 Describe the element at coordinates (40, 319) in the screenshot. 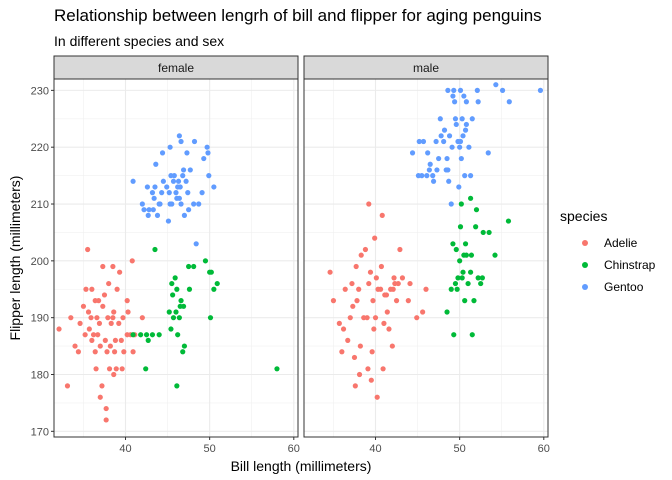

I see `y-tick-label: 190` at that location.